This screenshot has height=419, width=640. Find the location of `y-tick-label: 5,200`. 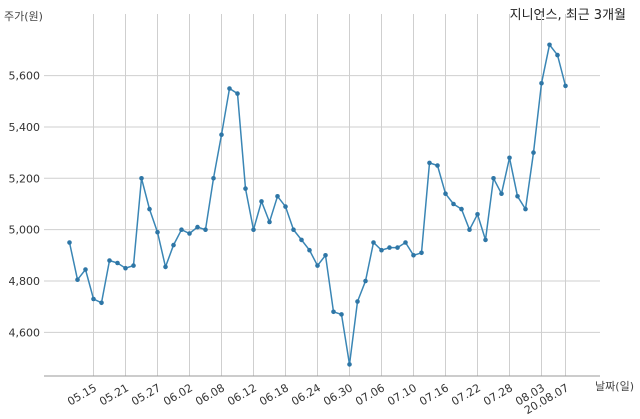

y-tick-label: 5,200 is located at coordinates (25, 178).